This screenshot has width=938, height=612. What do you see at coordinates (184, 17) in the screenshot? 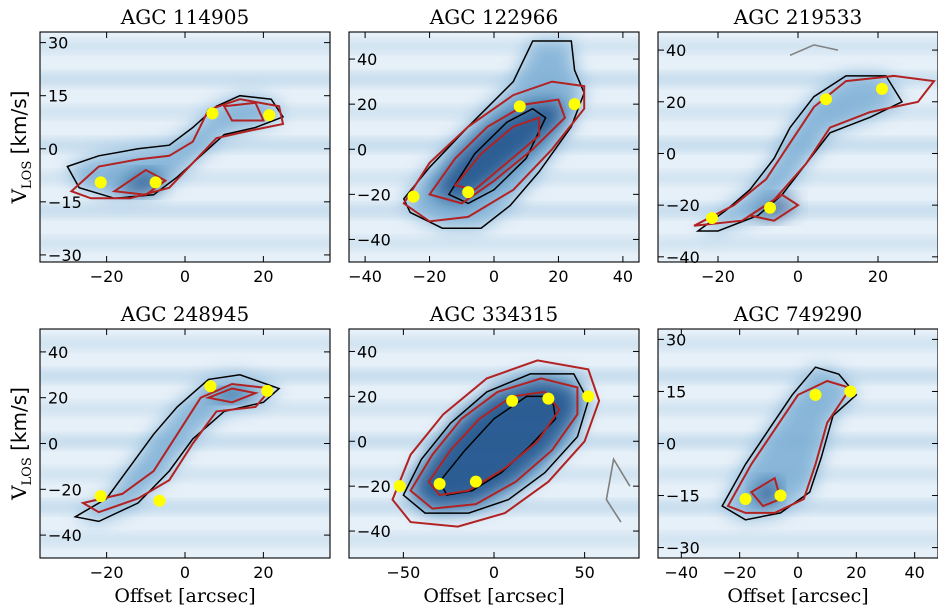
I see `panel-title: AGC 114905` at bounding box center [184, 17].